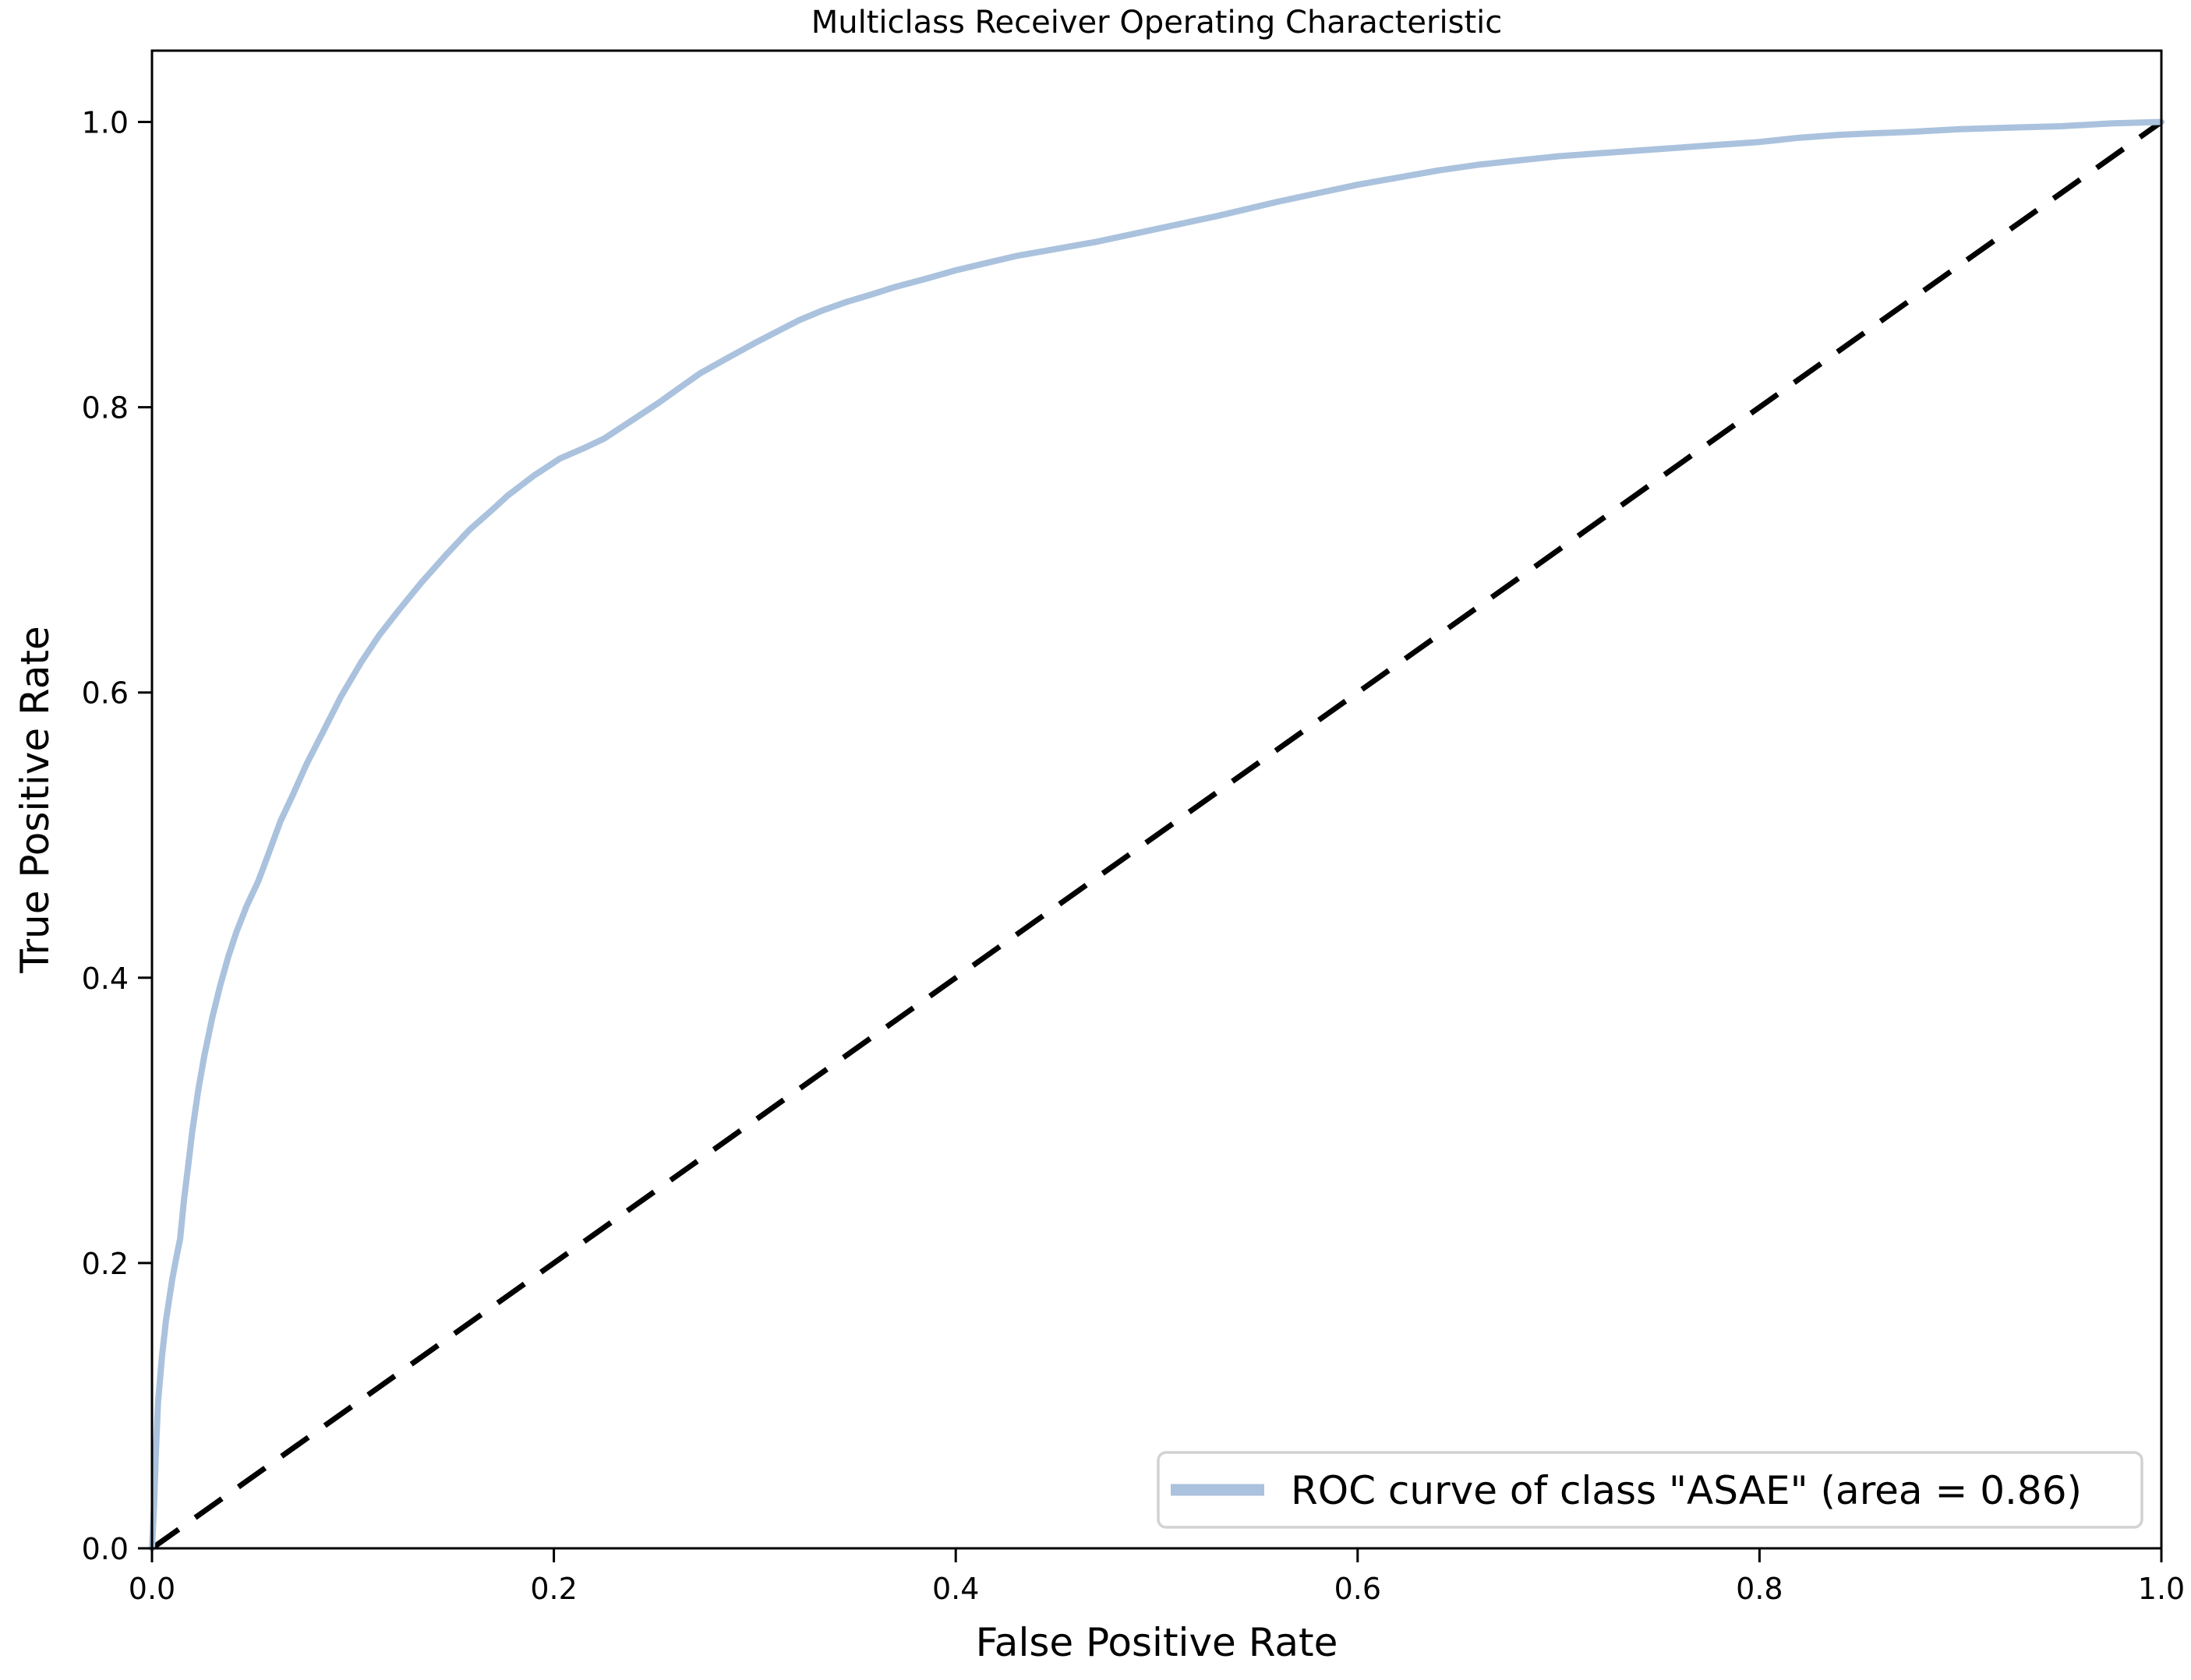 Image resolution: width=2191 pixels, height=1680 pixels. What do you see at coordinates (1759, 1589) in the screenshot?
I see `x-tick-label: 0.8` at bounding box center [1759, 1589].